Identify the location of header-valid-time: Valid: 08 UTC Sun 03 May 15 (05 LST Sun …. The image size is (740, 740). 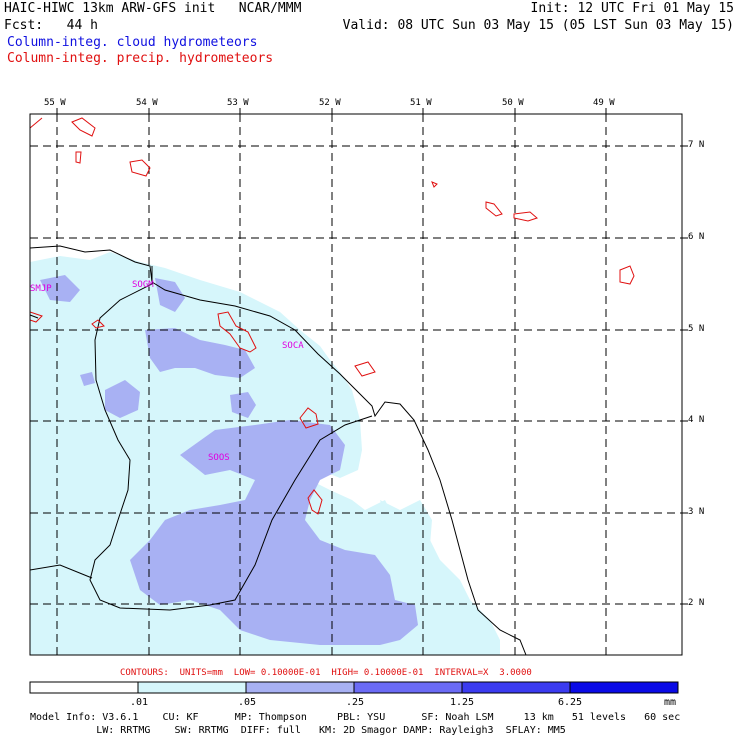
(538, 25).